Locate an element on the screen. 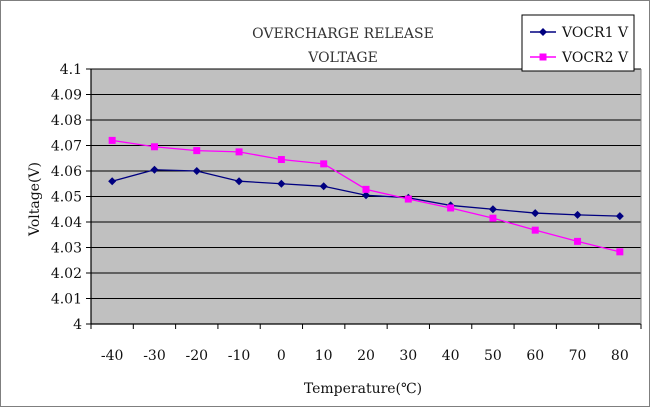 This screenshot has width=650, height=407. y-tick-label: 4 is located at coordinates (77, 325).